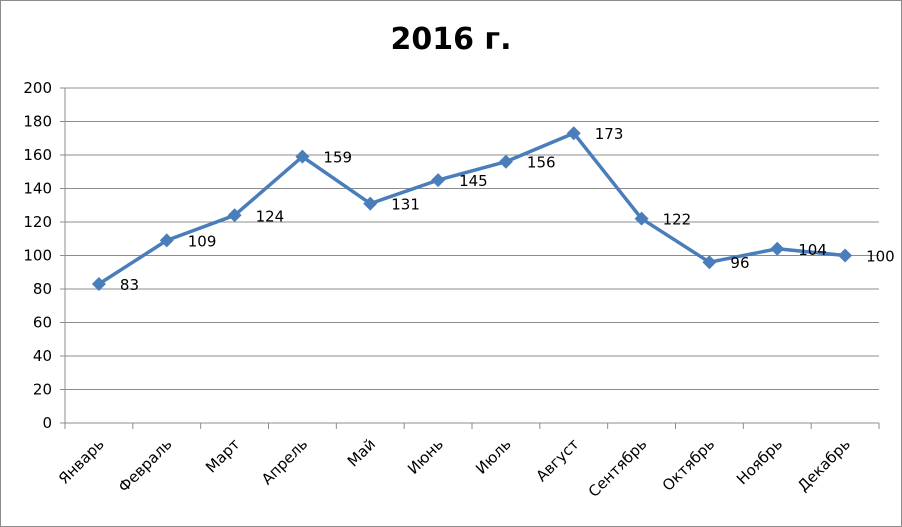 This screenshot has height=527, width=902. Describe the element at coordinates (37, 256) in the screenshot. I see `y-tick-label: 100` at that location.